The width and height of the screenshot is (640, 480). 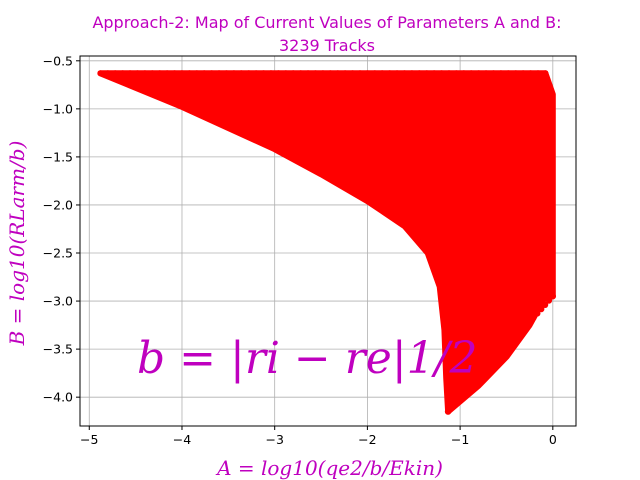 What do you see at coordinates (58, 204) in the screenshot?
I see `y-tick-label: −2.0` at bounding box center [58, 204].